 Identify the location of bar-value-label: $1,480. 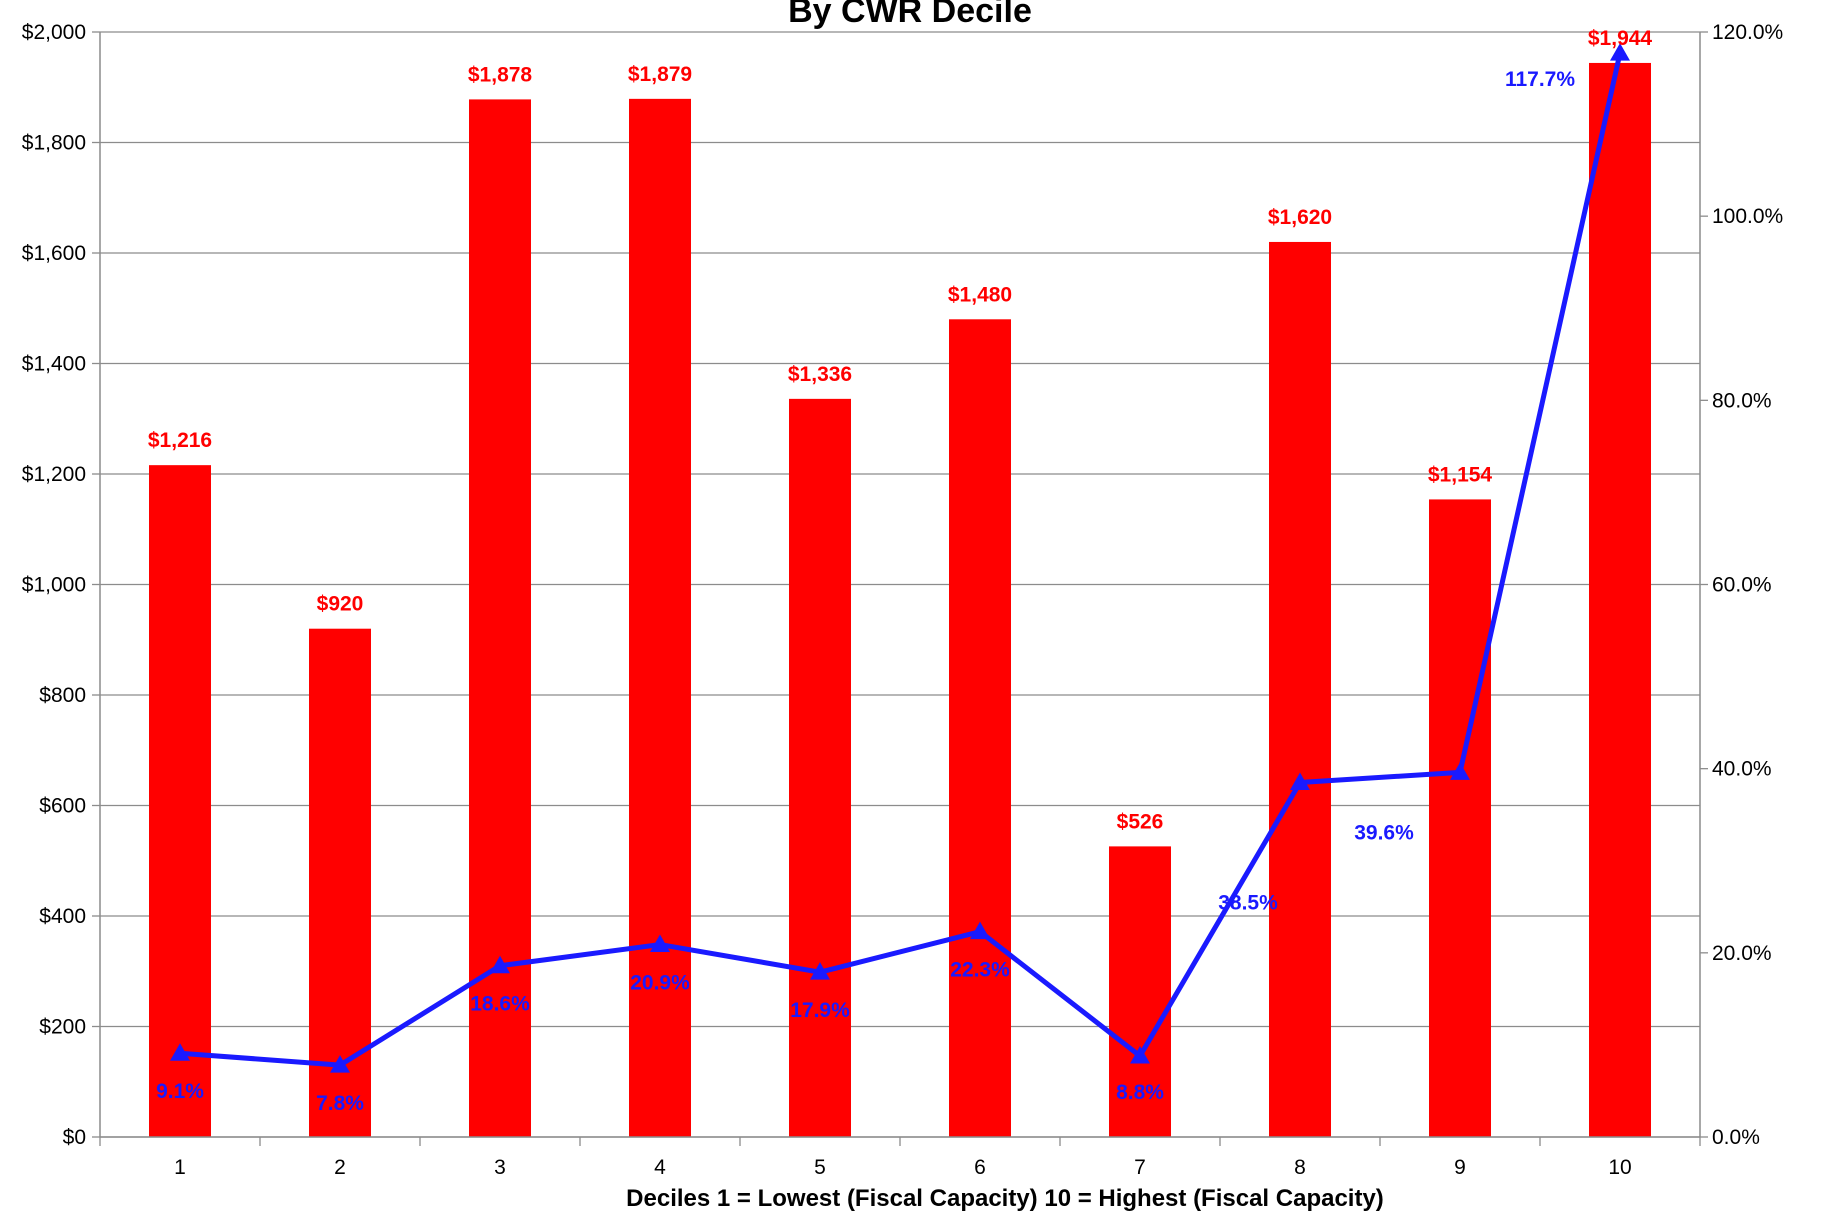
(980, 294).